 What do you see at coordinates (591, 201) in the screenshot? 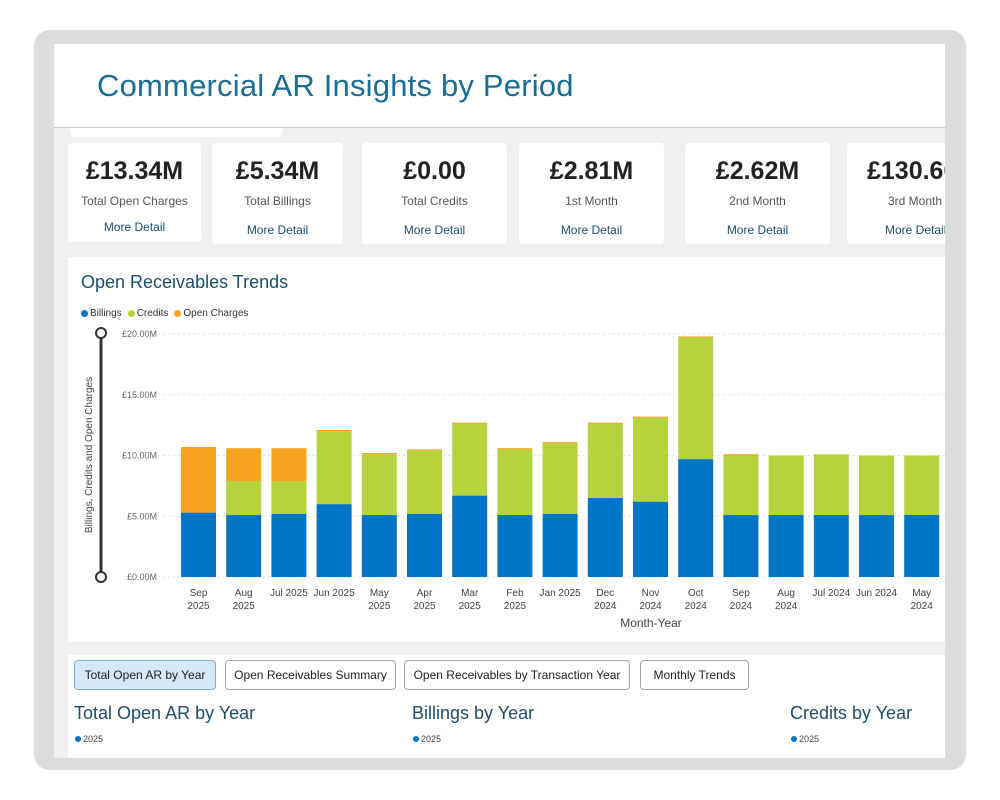
I see `kpi-label: 1st Month` at bounding box center [591, 201].